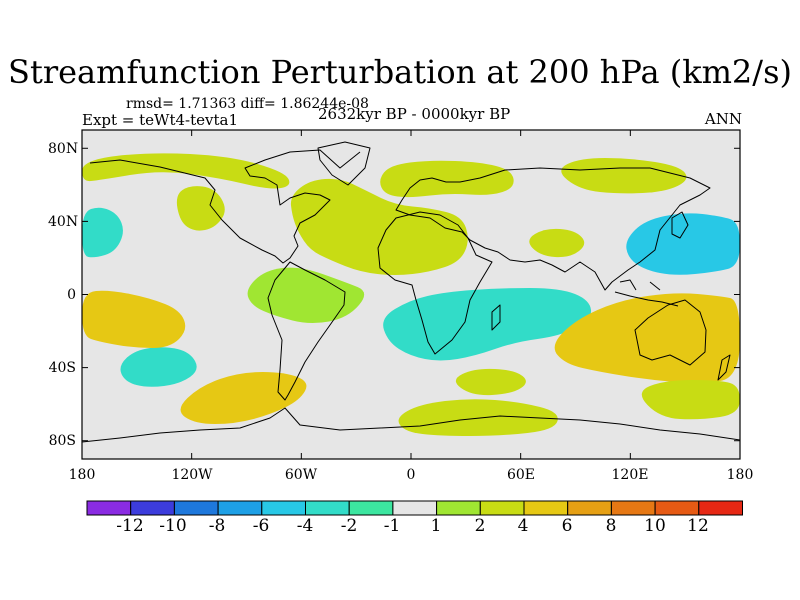  What do you see at coordinates (411, 475) in the screenshot?
I see `lon-label-0: 0` at bounding box center [411, 475].